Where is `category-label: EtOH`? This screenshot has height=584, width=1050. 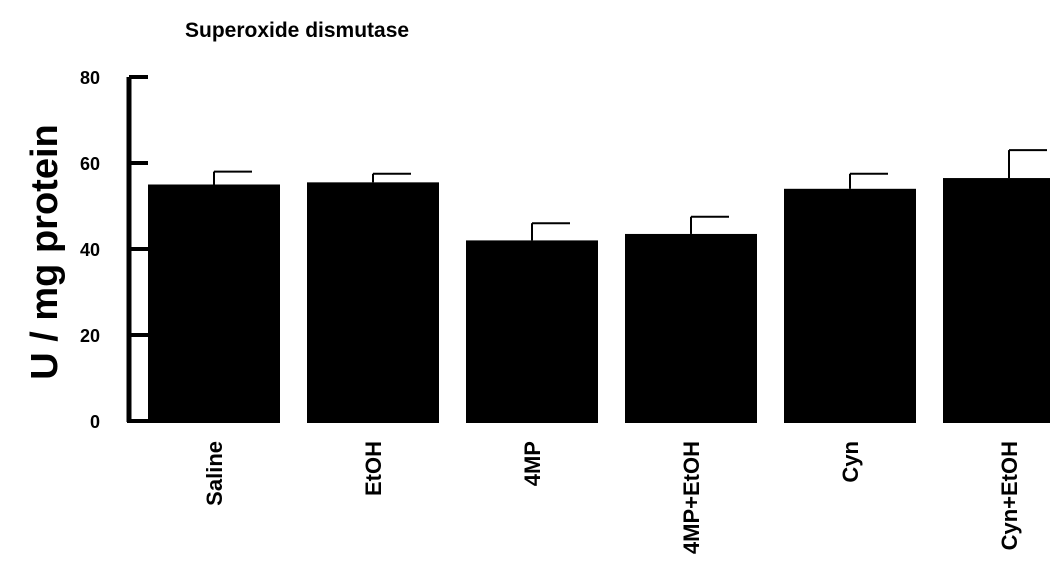
category-label: EtOH is located at coordinates (373, 468).